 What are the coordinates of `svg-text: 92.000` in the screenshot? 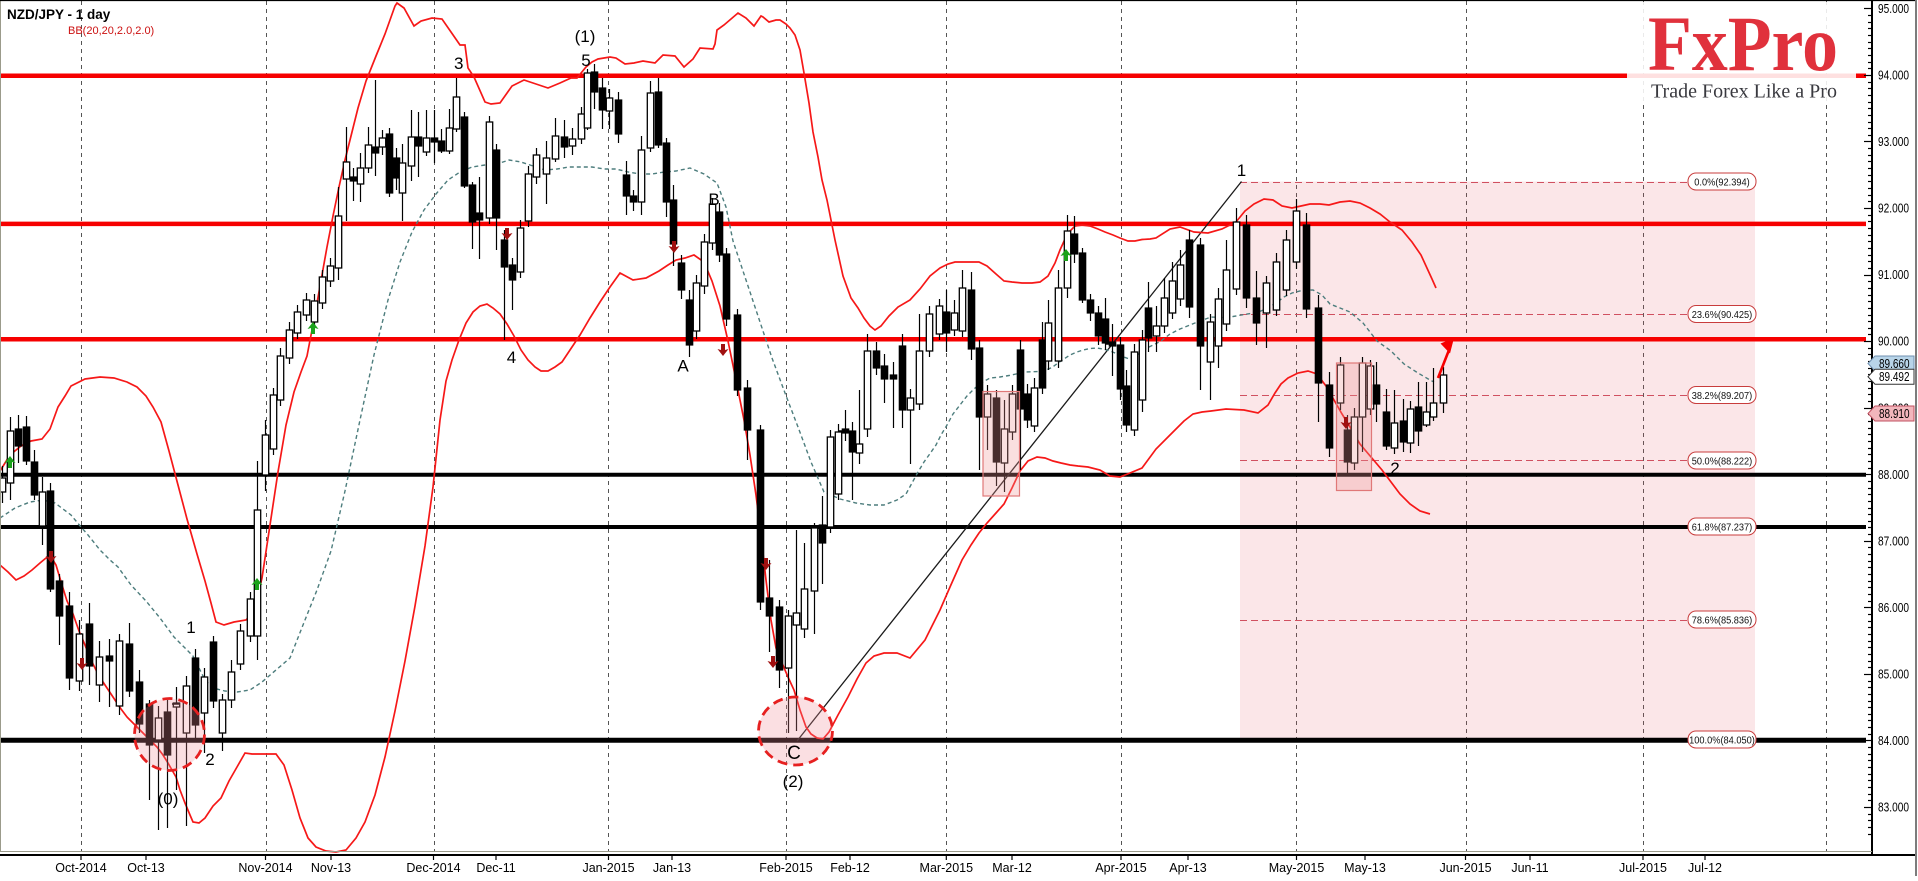 It's located at (1893, 208).